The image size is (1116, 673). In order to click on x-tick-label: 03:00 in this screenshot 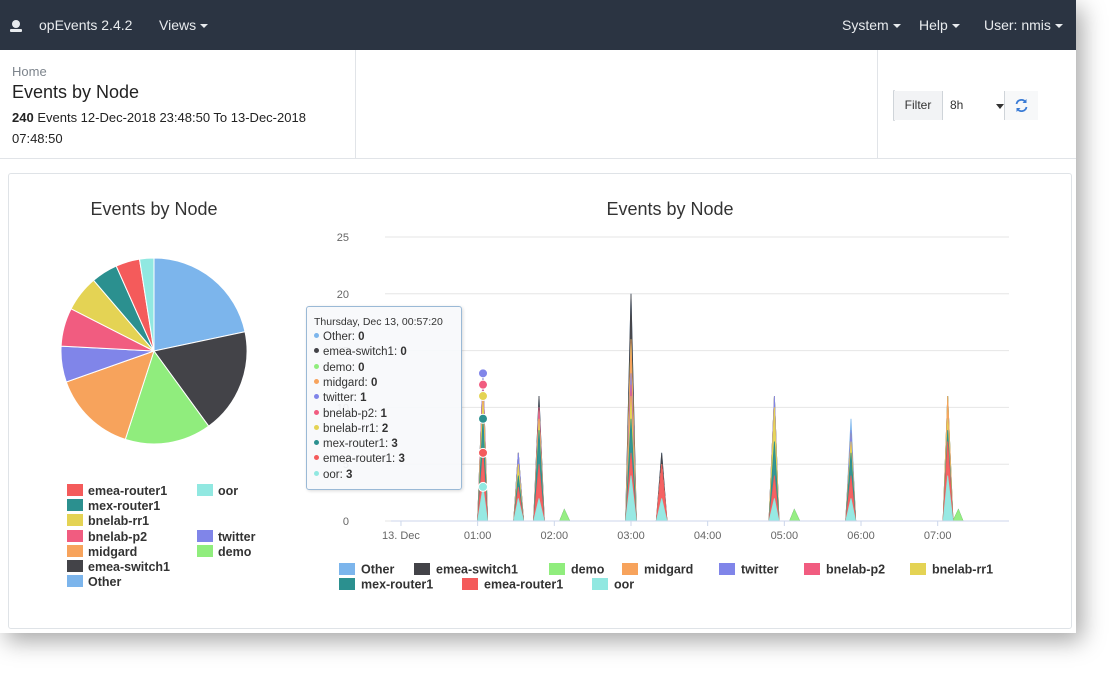, I will do `click(631, 536)`.